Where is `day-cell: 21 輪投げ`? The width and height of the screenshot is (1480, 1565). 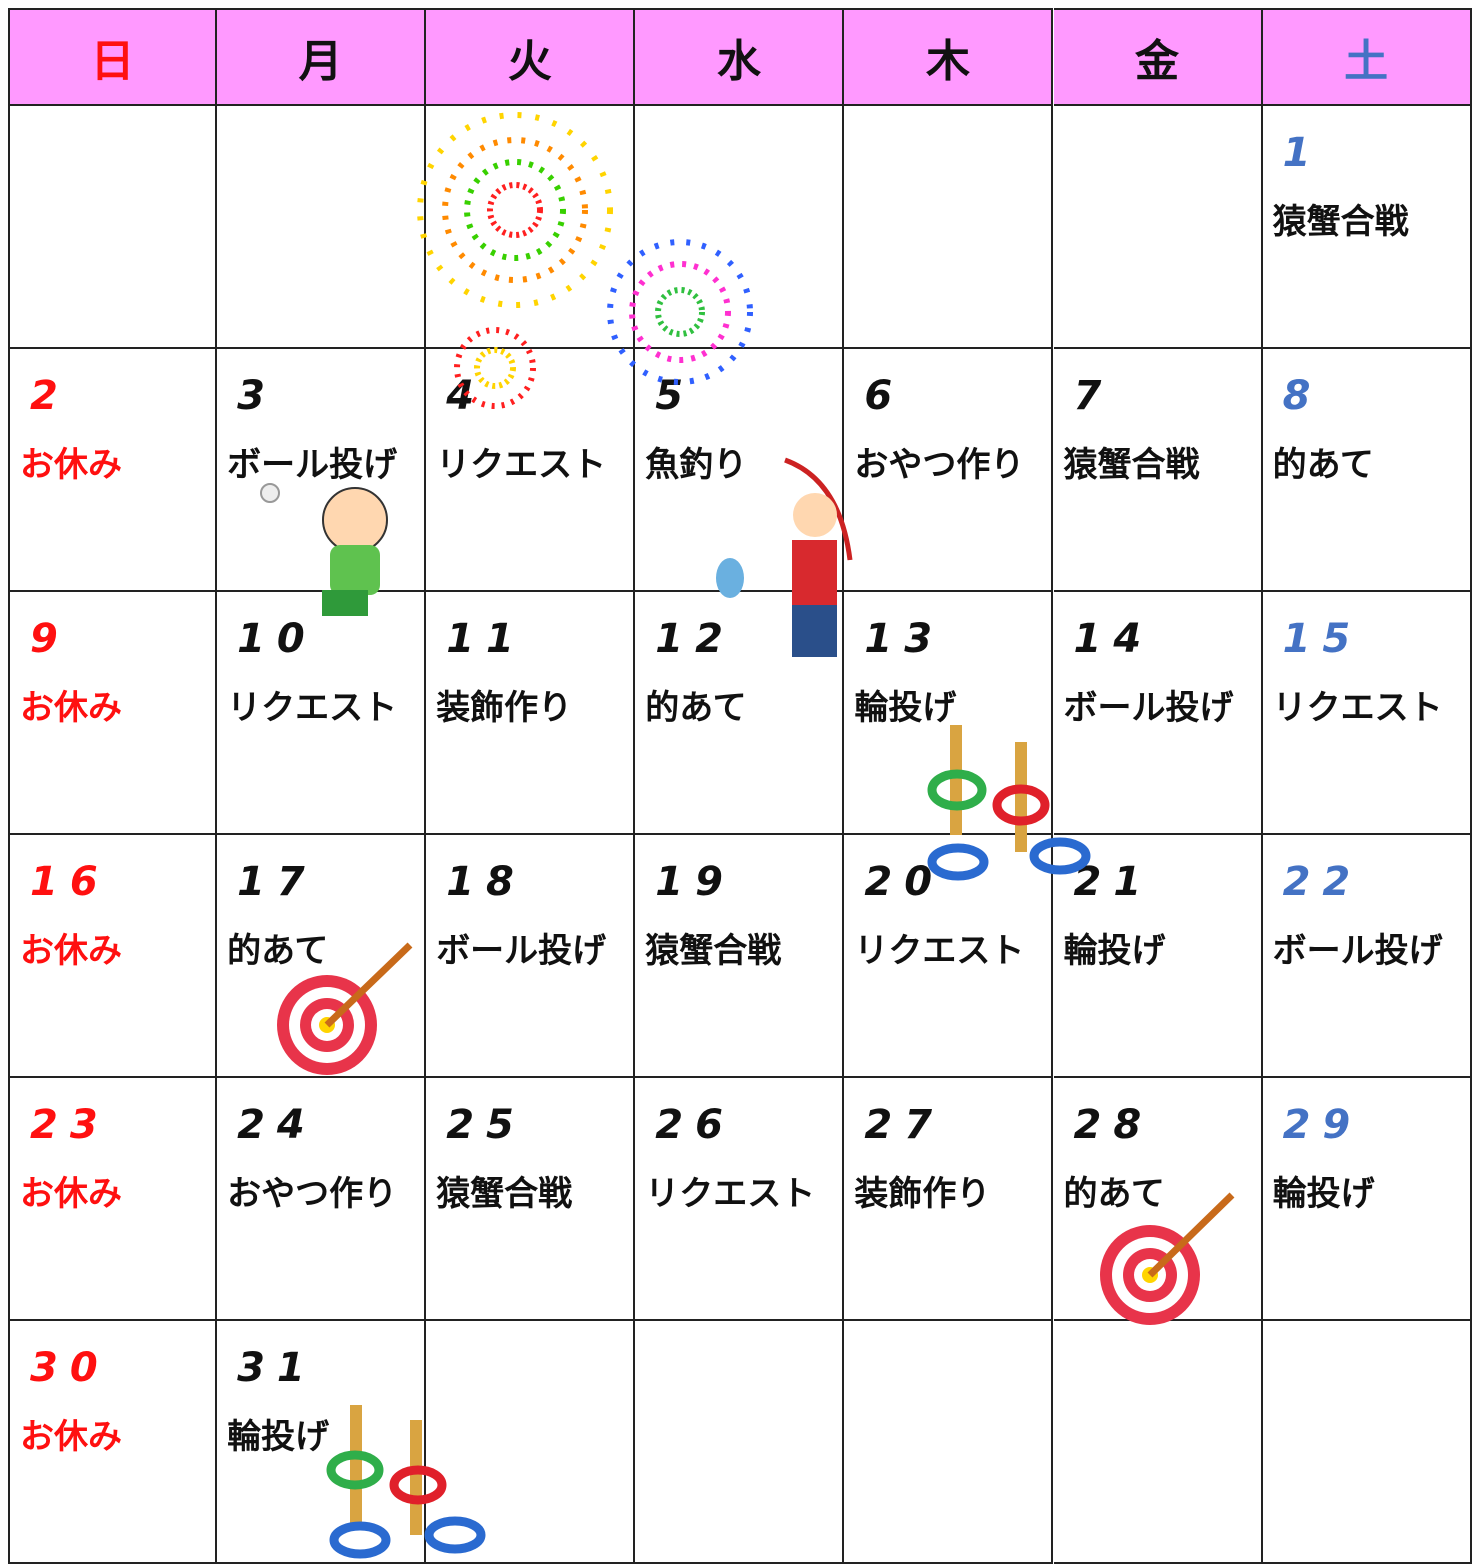 day-cell: 21 輪投げ is located at coordinates (1158, 956).